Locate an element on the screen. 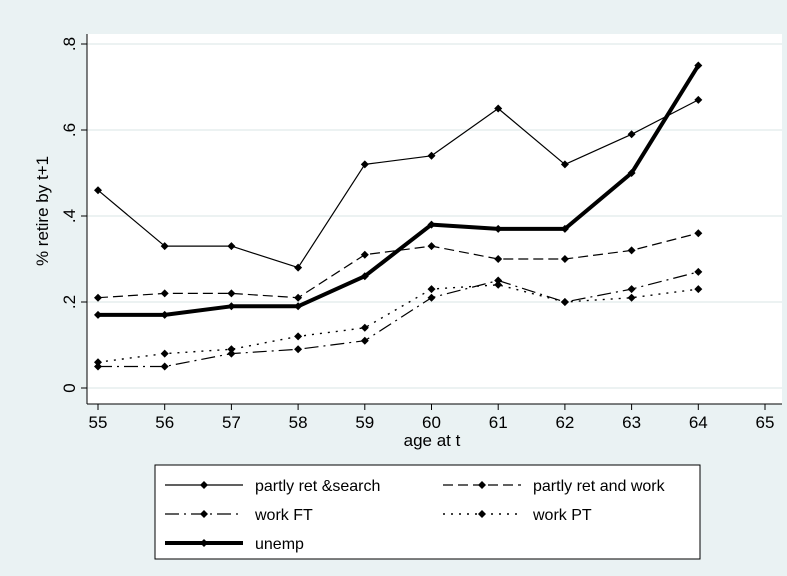  legend-box is located at coordinates (427, 512).